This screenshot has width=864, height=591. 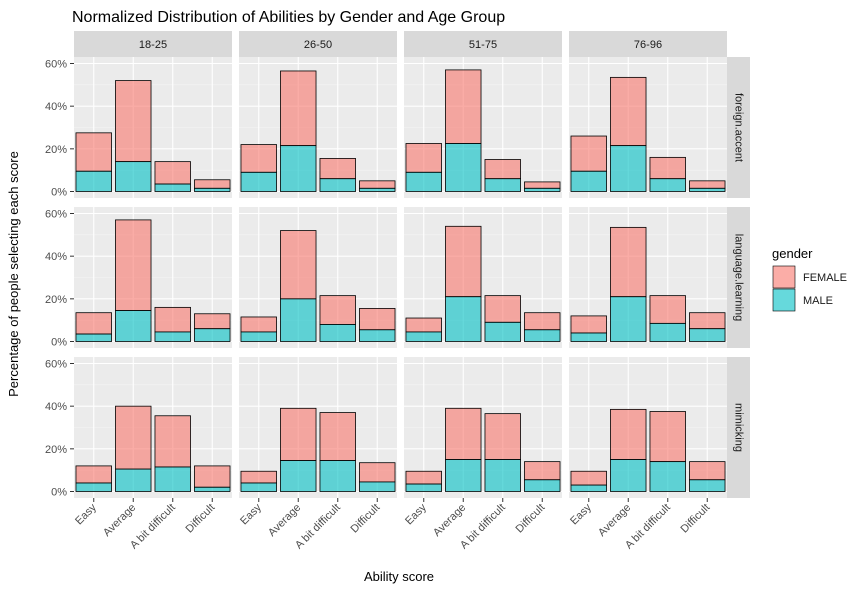 What do you see at coordinates (399, 576) in the screenshot?
I see `x-axis-title: Ability score` at bounding box center [399, 576].